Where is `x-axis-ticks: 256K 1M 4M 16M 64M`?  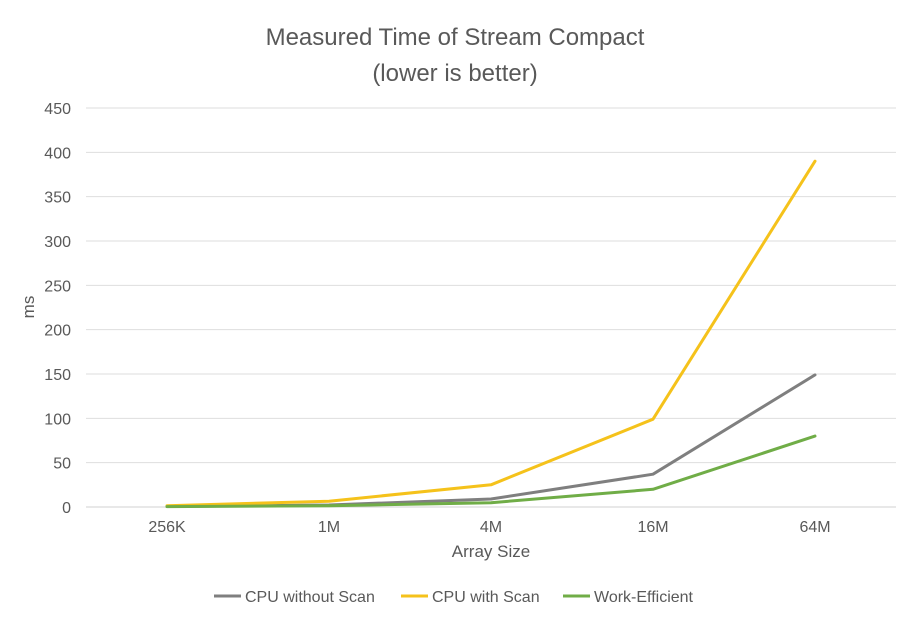 x-axis-ticks: 256K 1M 4M 16M 64M is located at coordinates (489, 527).